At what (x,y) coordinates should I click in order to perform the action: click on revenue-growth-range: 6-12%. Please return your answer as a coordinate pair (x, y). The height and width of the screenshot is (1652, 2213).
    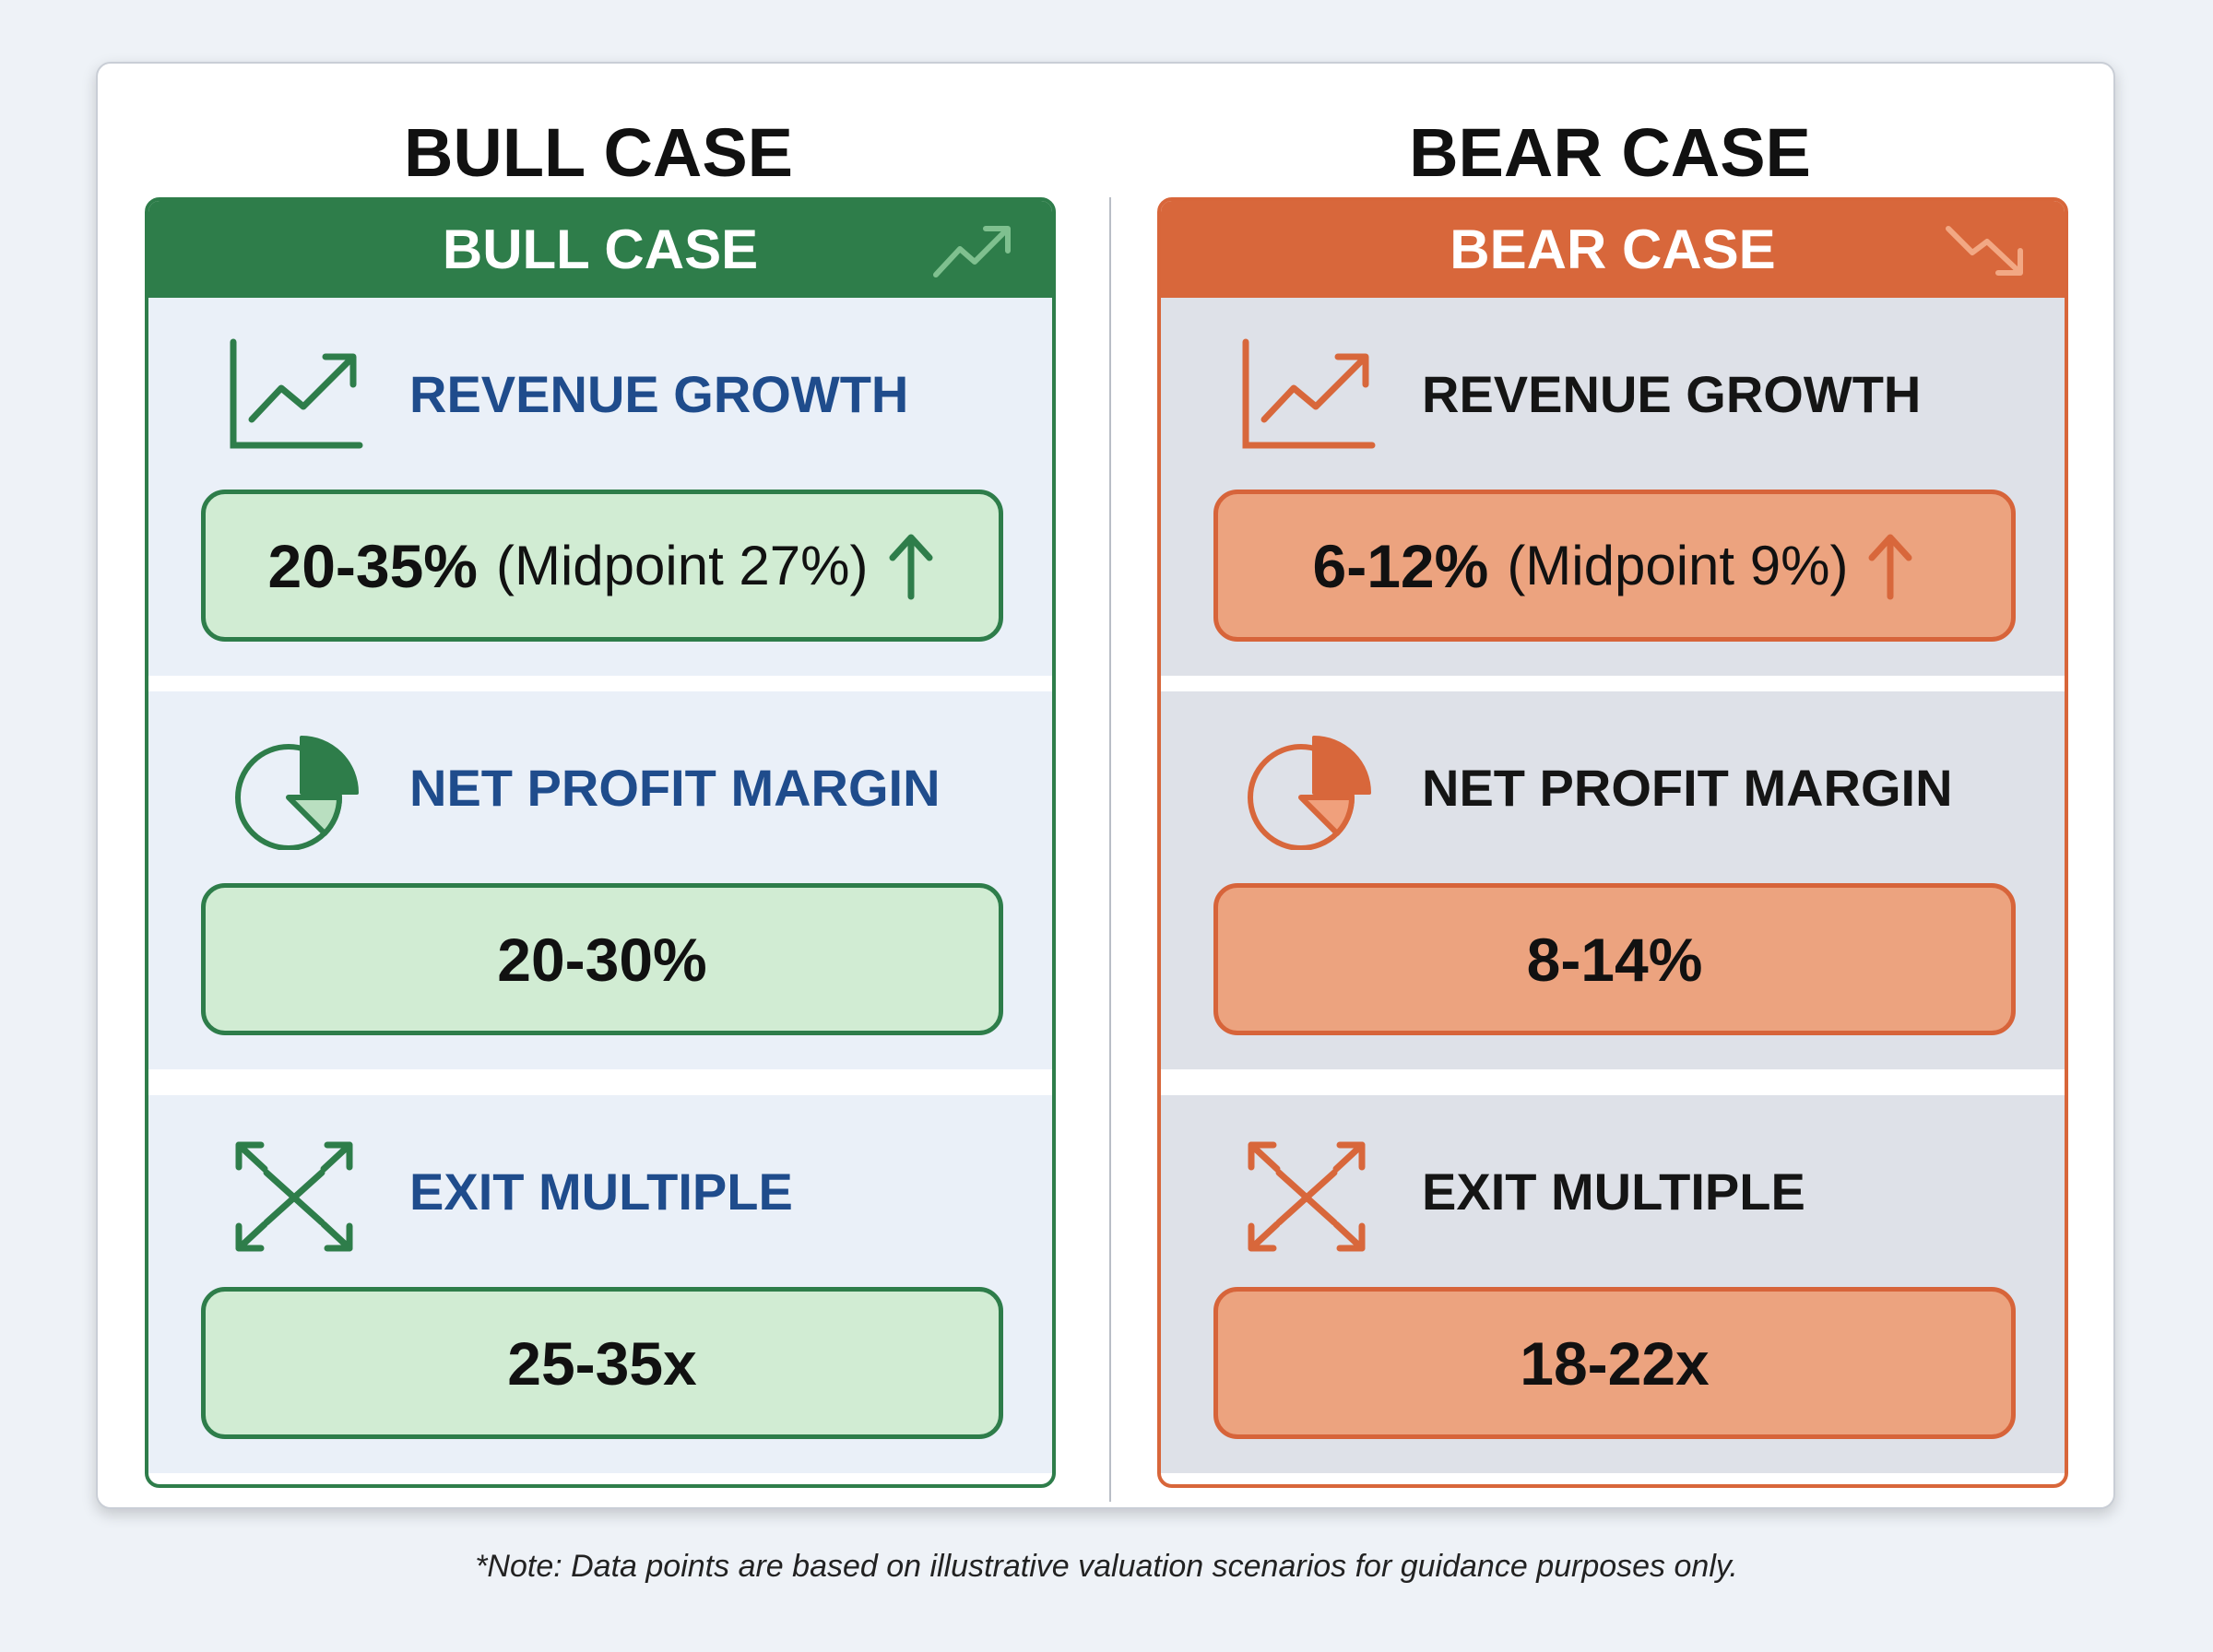
    Looking at the image, I should click on (1400, 565).